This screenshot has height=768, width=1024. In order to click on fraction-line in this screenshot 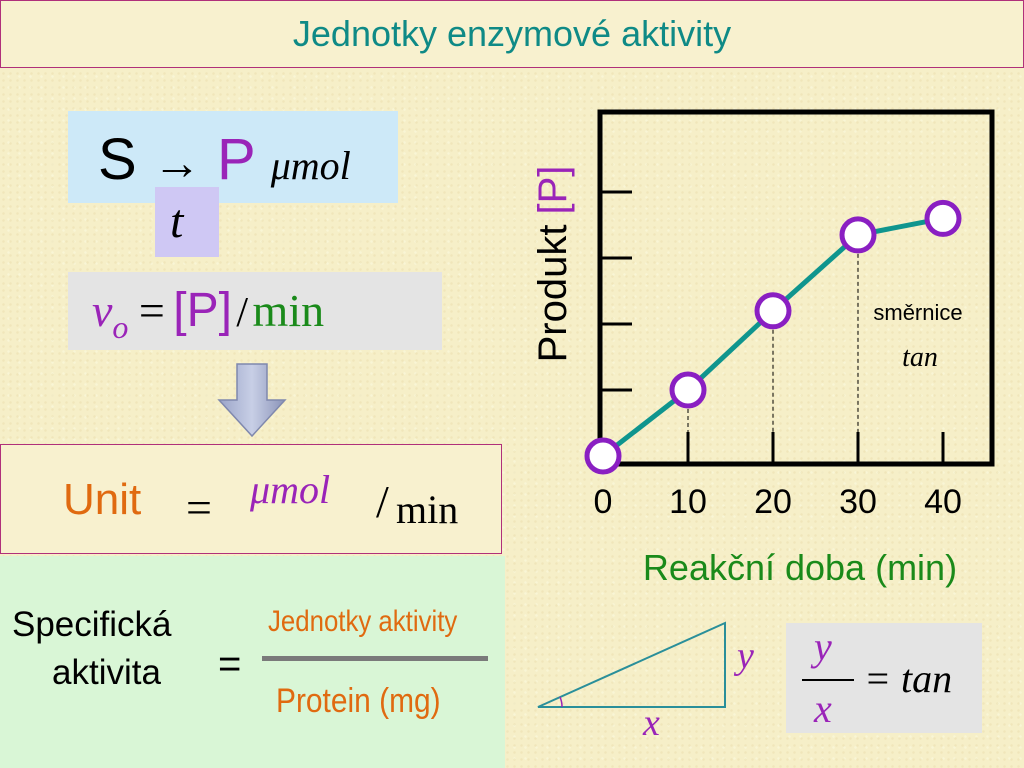, I will do `click(375, 658)`.